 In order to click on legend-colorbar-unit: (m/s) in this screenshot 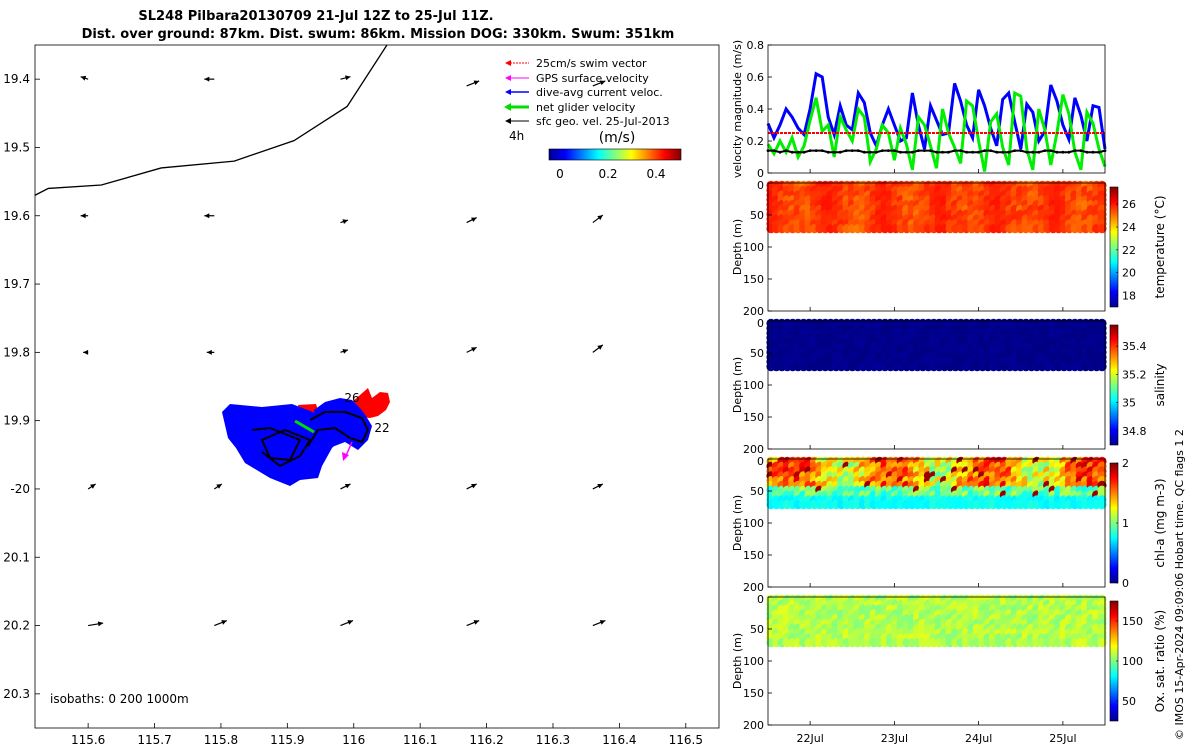, I will do `click(617, 138)`.